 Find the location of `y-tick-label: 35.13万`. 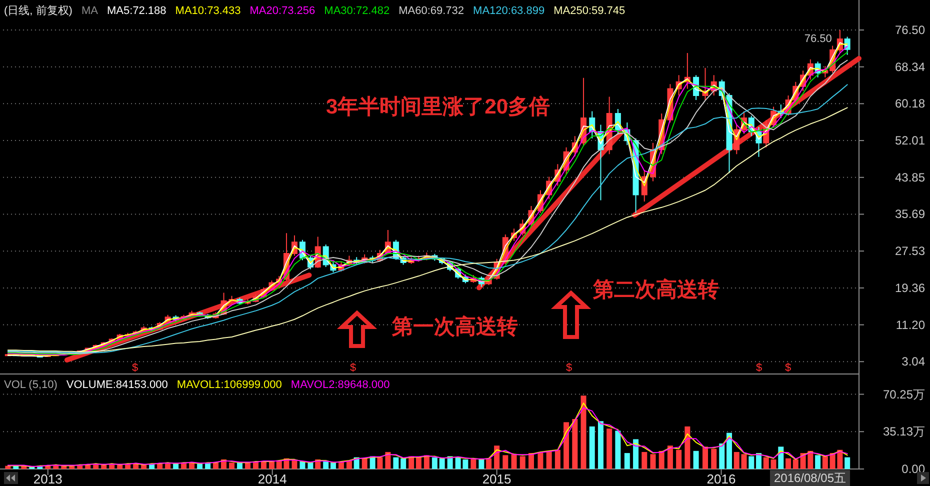

y-tick-label: 35.13万 is located at coordinates (903, 431).